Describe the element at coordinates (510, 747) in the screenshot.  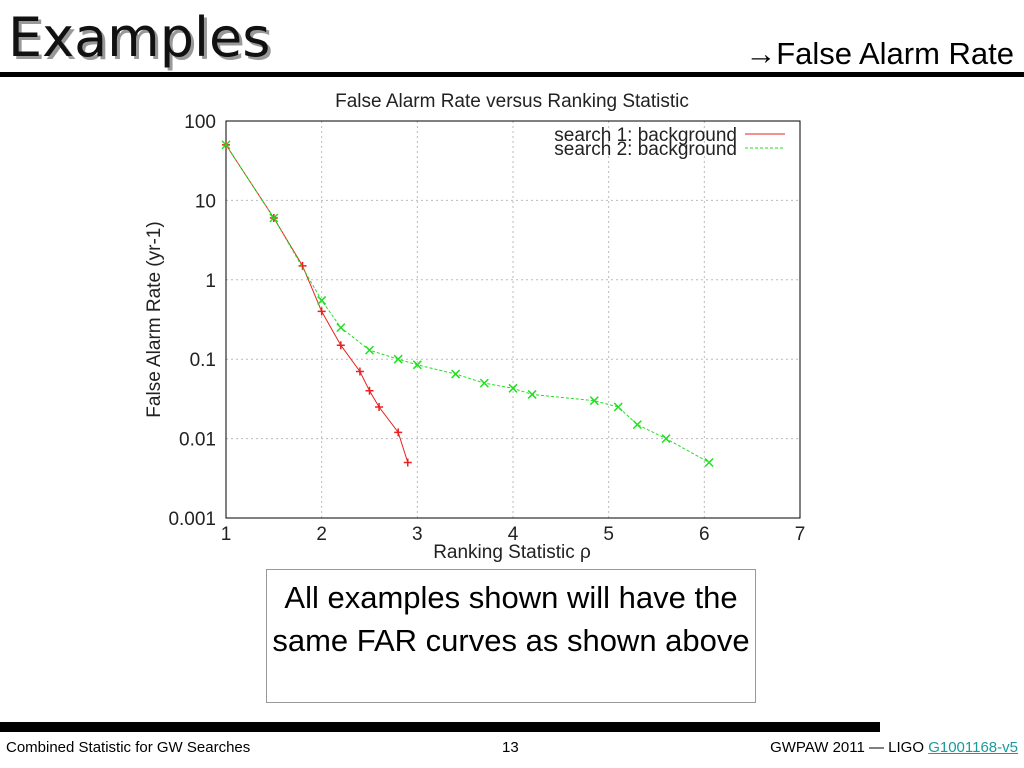
I see `page-number: 13` at that location.